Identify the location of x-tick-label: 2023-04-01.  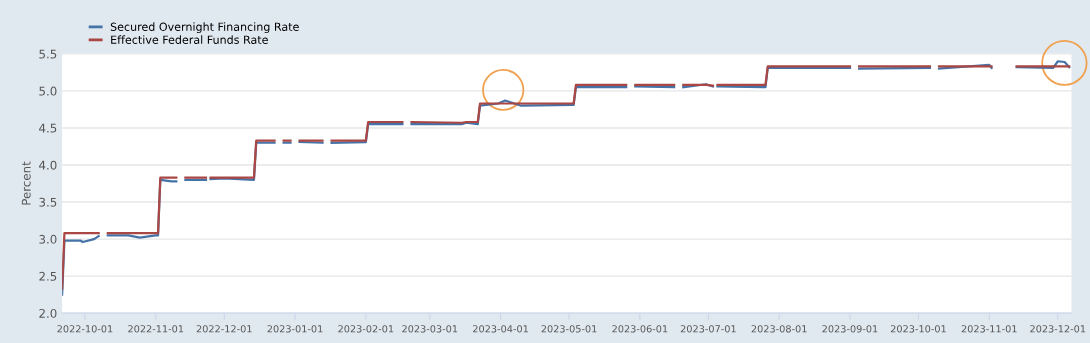
(500, 329).